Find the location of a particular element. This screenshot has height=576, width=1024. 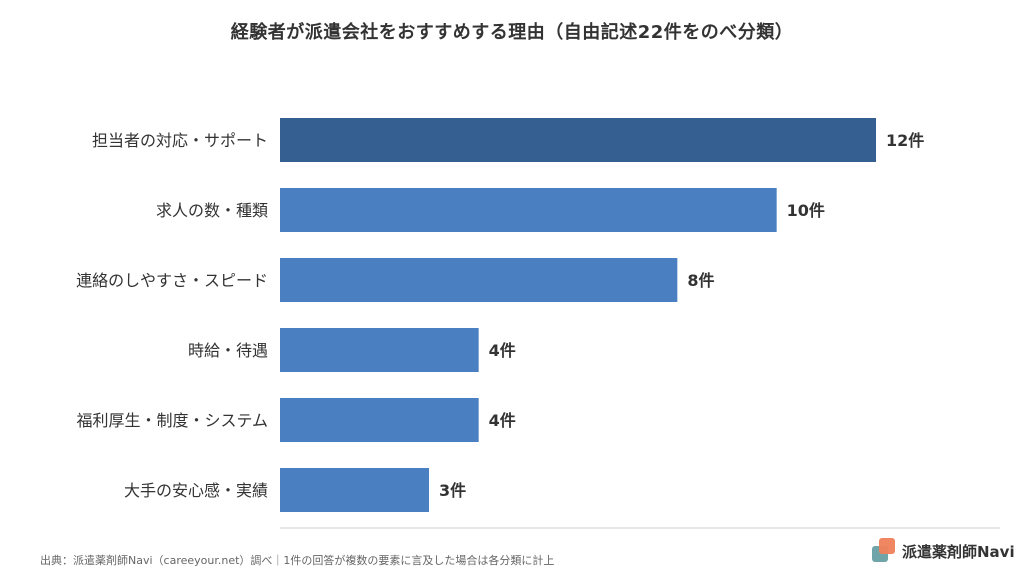

value-label-3: 4件 is located at coordinates (502, 350).